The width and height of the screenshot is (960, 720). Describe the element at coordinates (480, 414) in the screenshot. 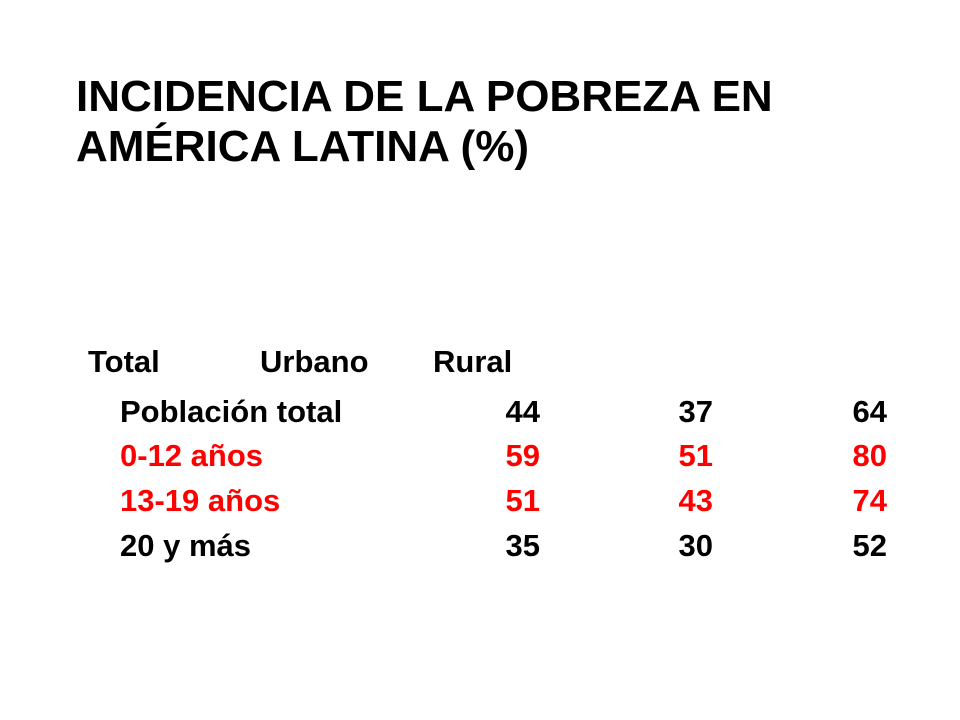

I see `table-row-poblacion-total: Población total 44 37 64` at that location.